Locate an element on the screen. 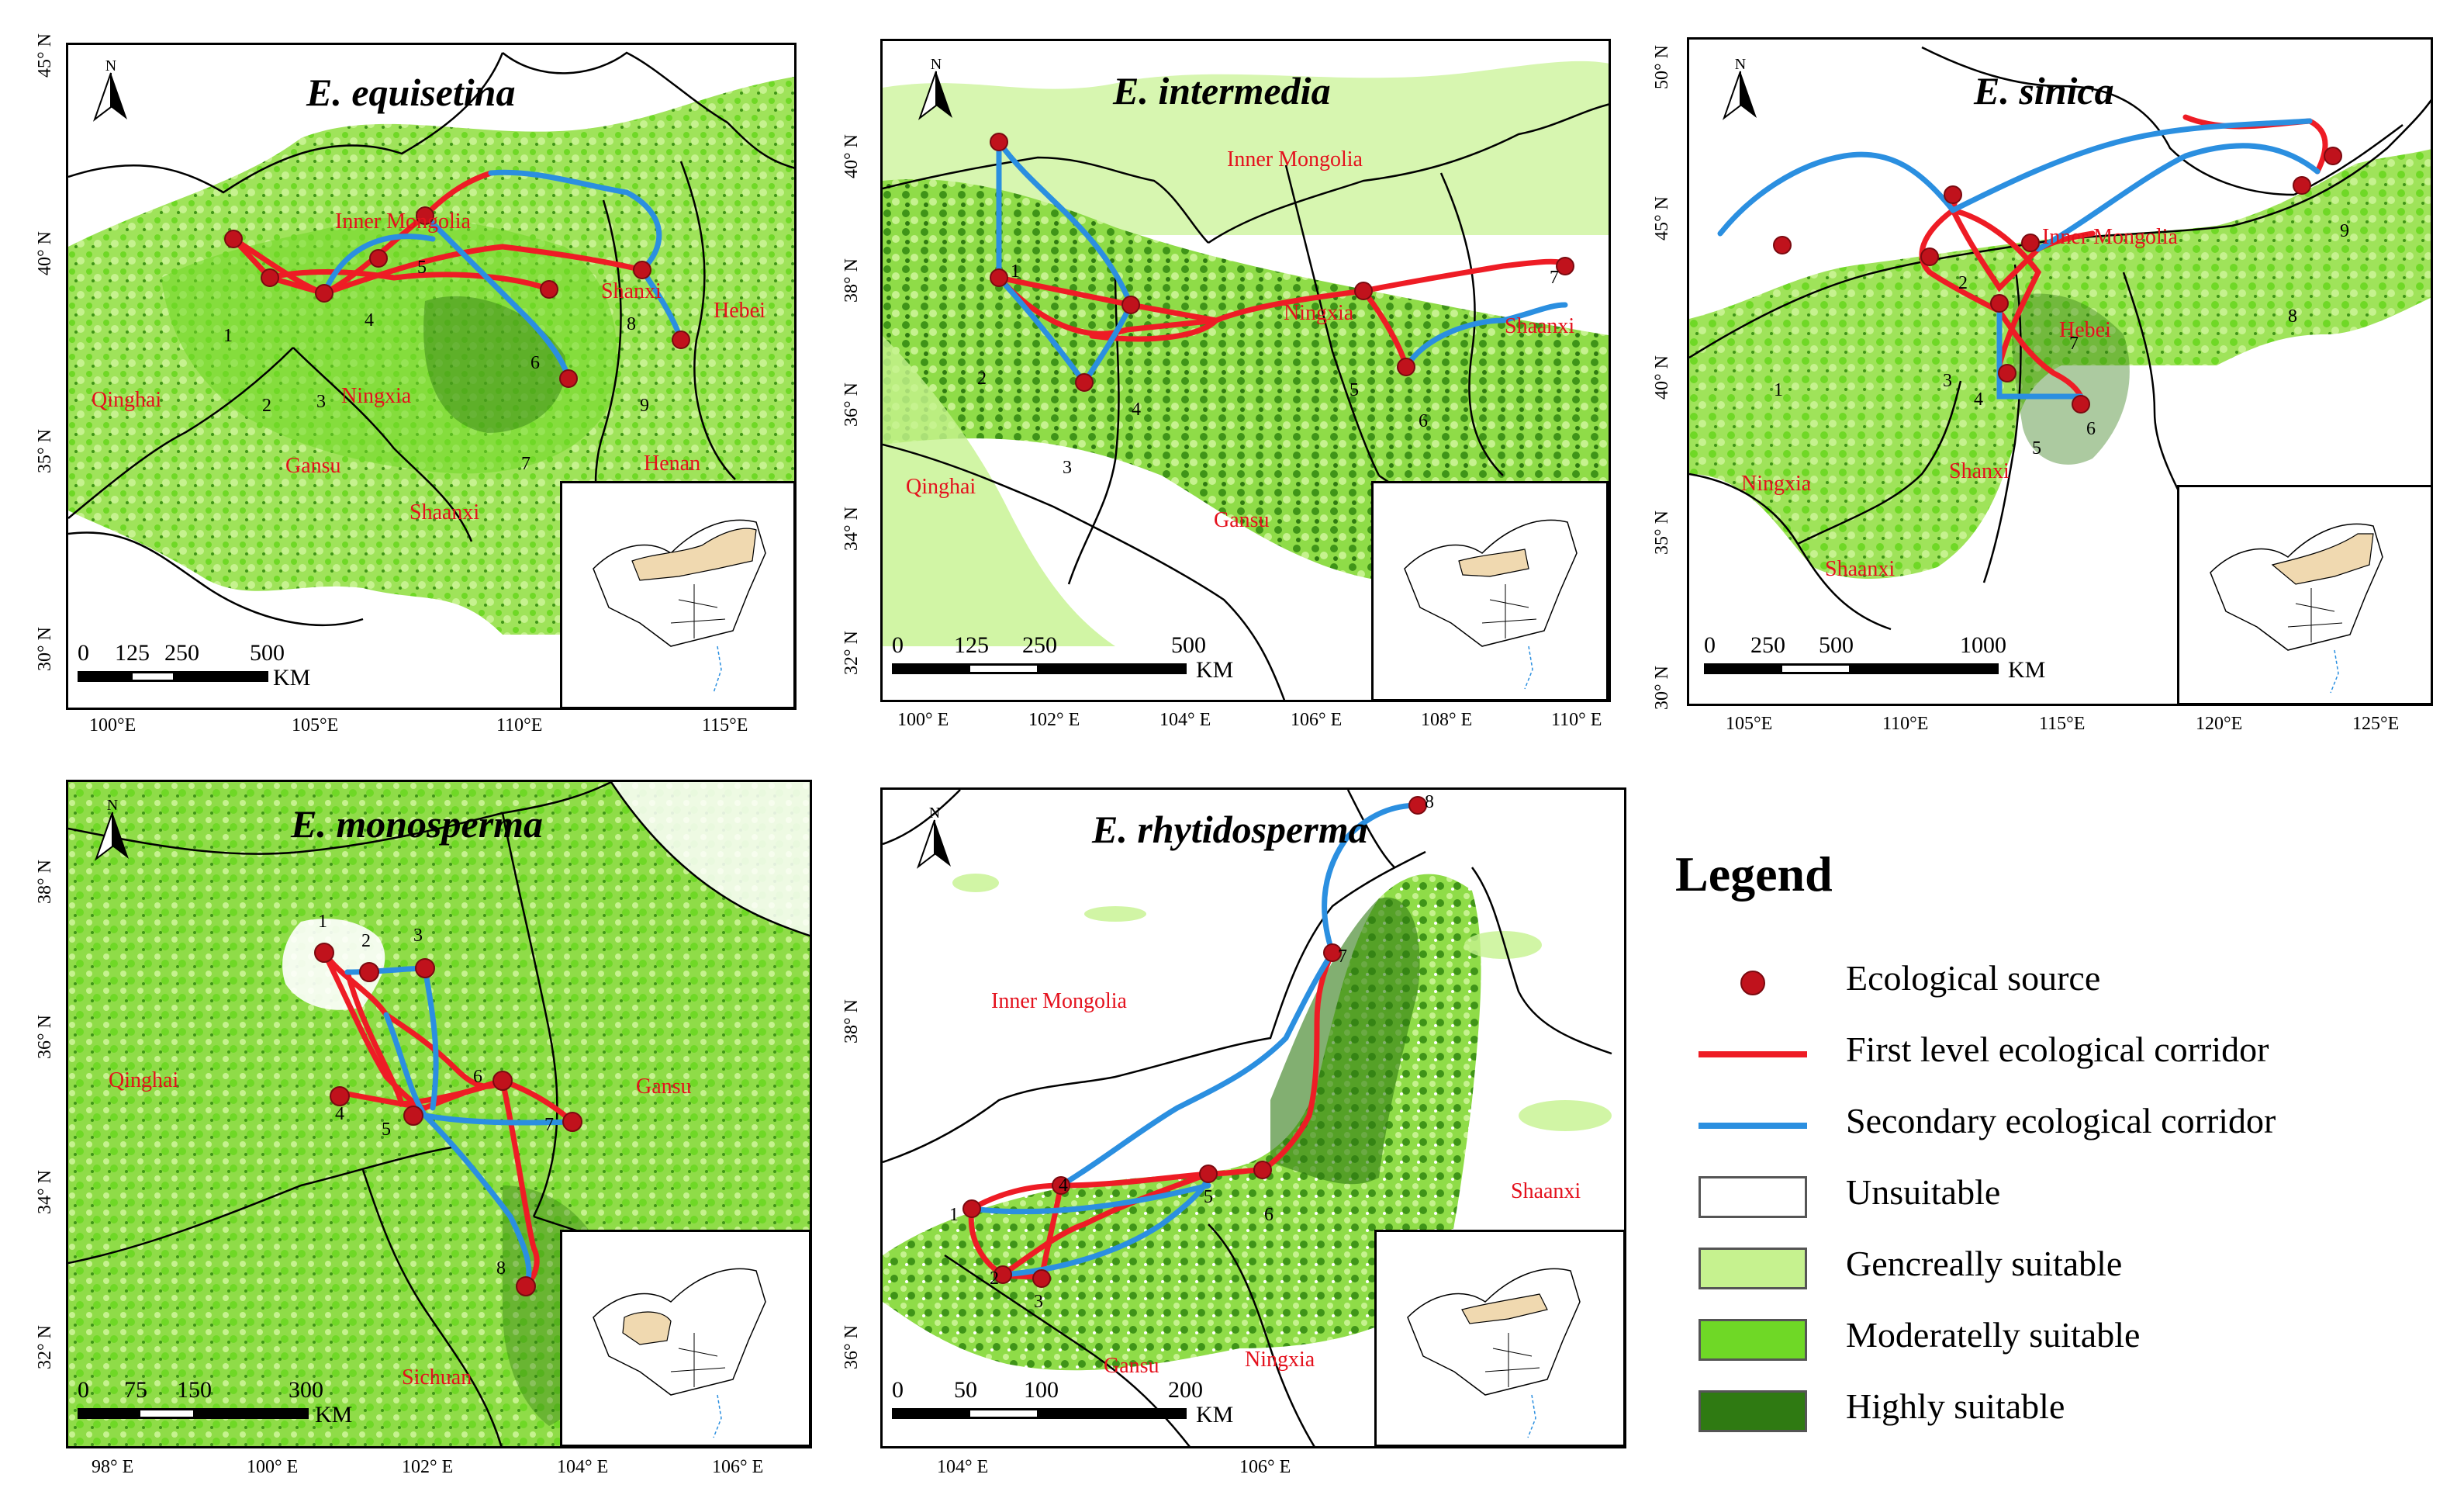 This screenshot has height=1502, width=2464. legend-item-generally-suitable: Gencreally suitable is located at coordinates (2067, 1267).